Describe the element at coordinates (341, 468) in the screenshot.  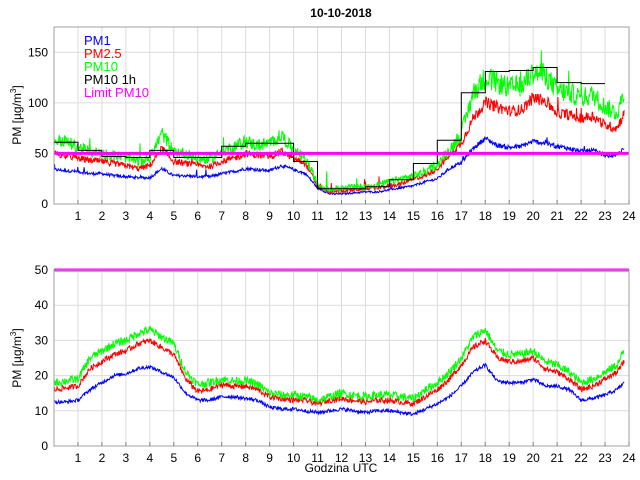
I see `x-axis-label: Godzina UTC` at that location.